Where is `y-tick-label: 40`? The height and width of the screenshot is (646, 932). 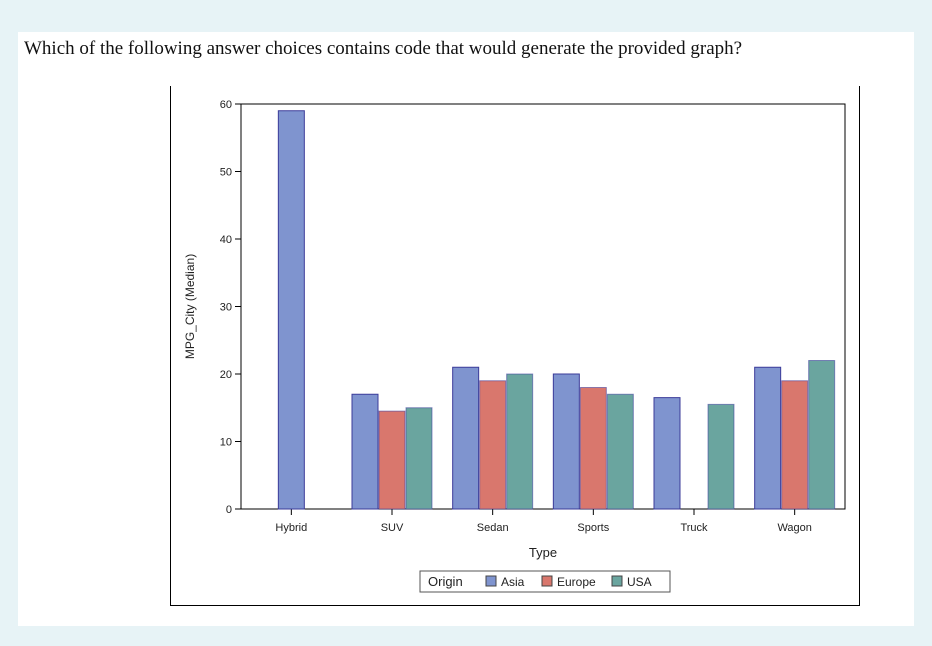 y-tick-label: 40 is located at coordinates (226, 240).